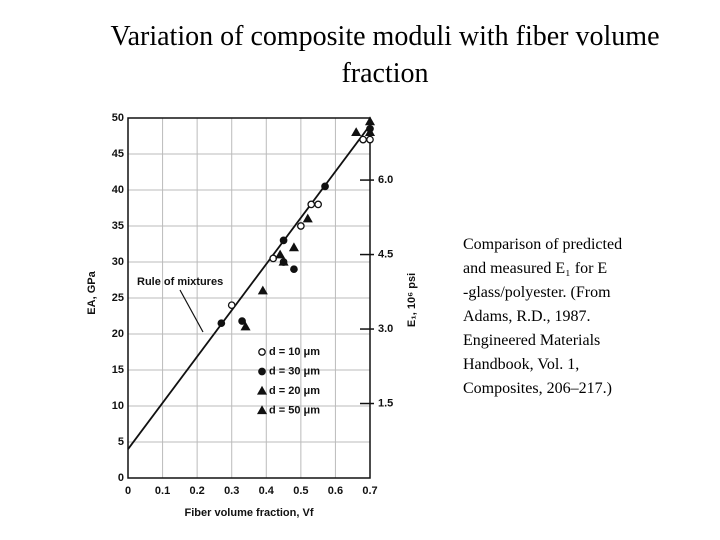  I want to click on y-tick-label: 35, so click(118, 226).